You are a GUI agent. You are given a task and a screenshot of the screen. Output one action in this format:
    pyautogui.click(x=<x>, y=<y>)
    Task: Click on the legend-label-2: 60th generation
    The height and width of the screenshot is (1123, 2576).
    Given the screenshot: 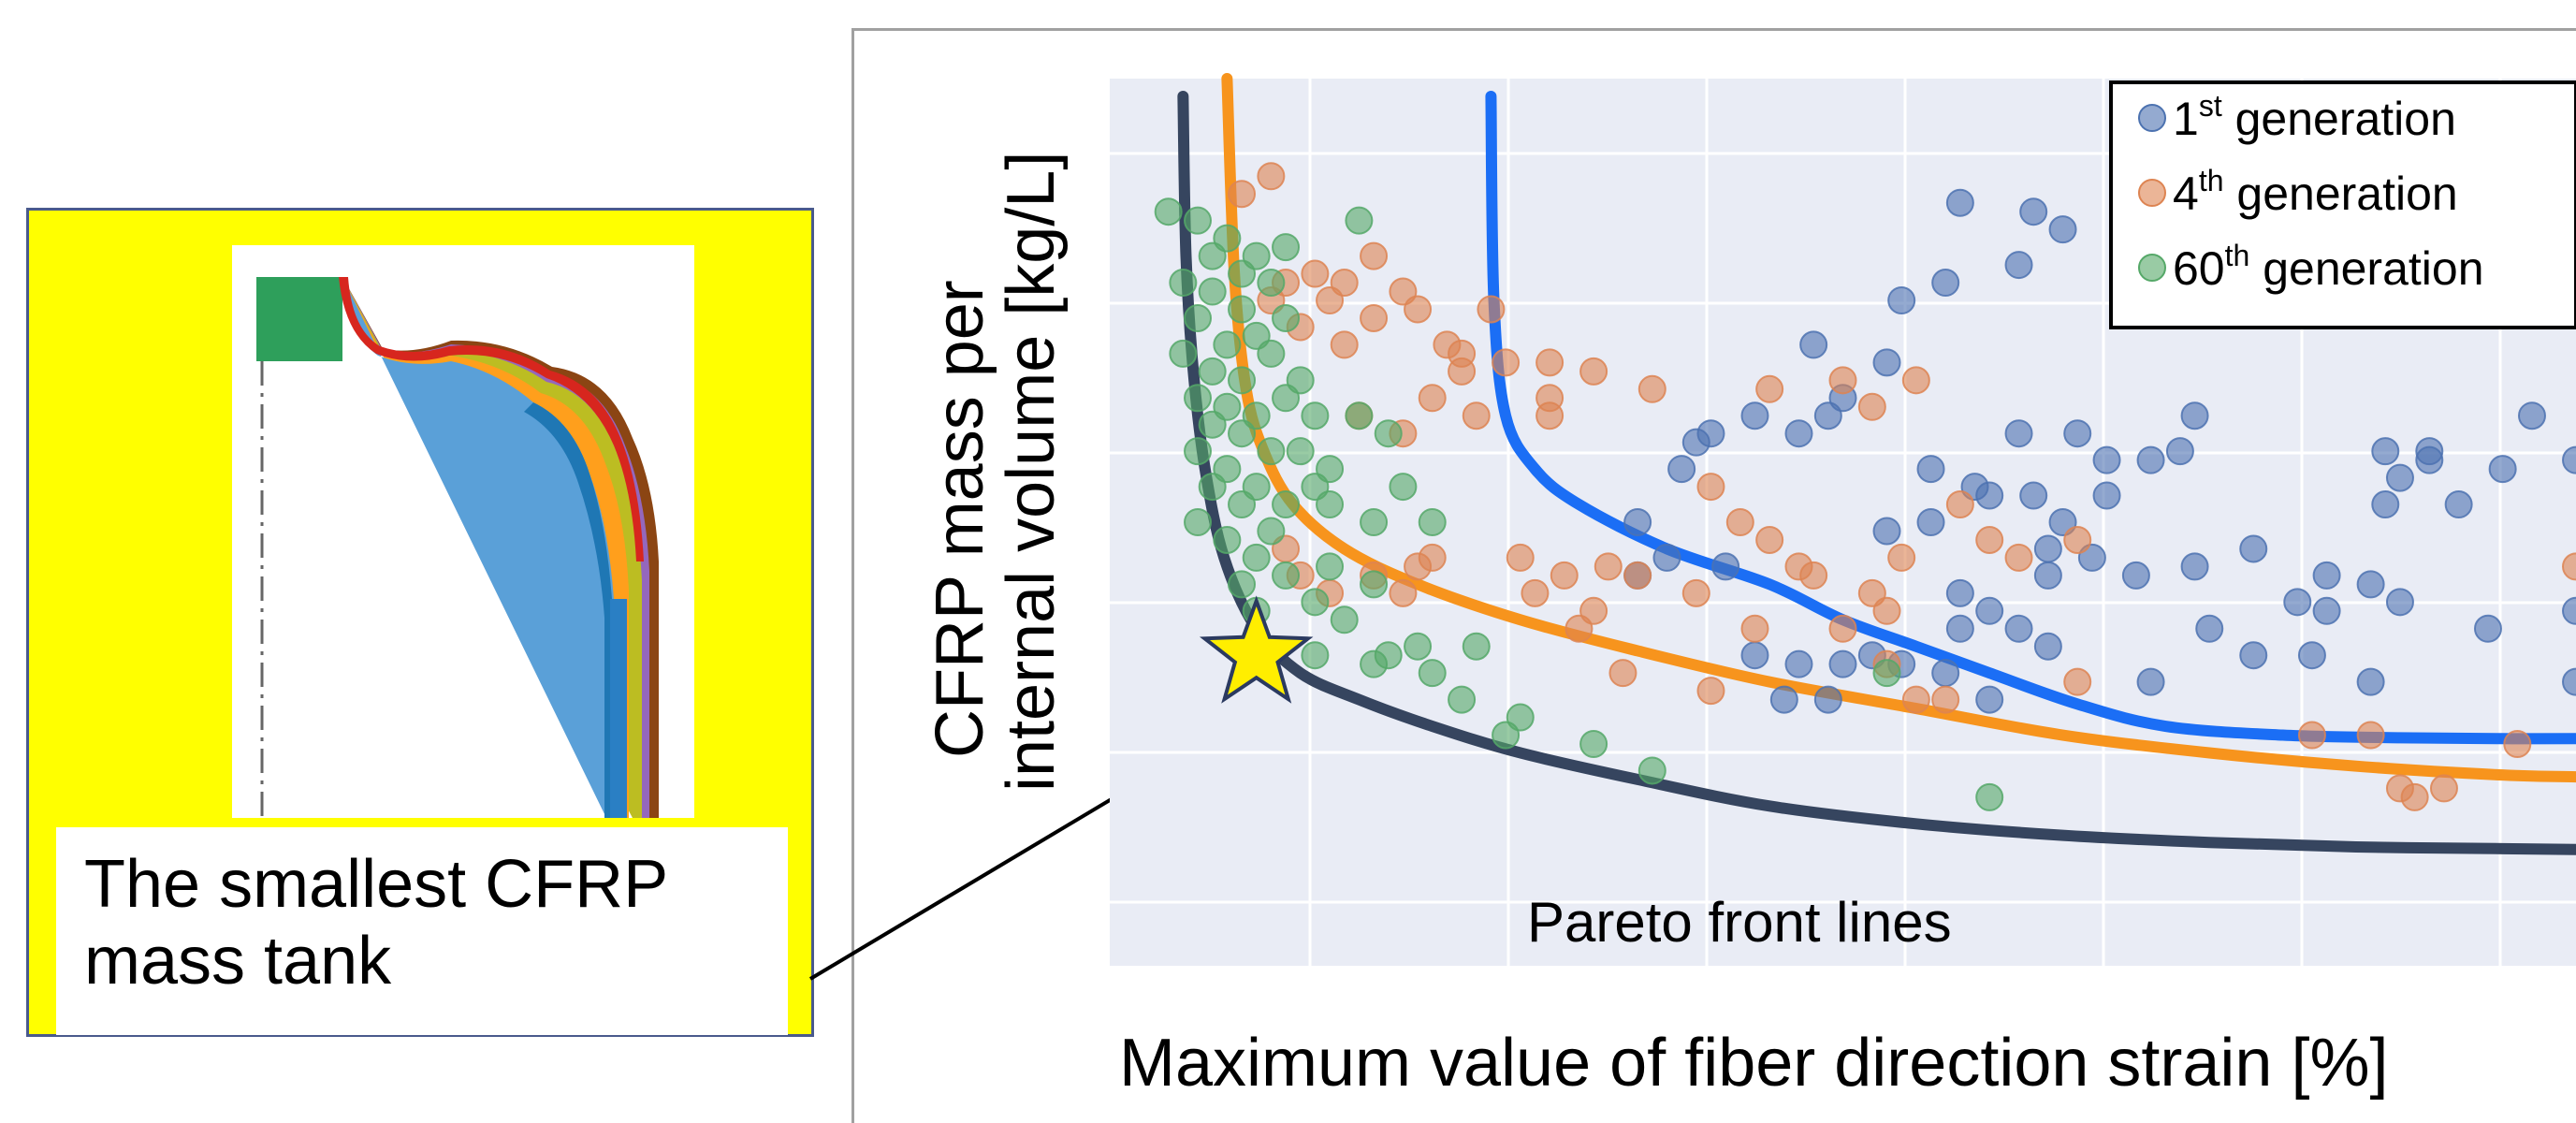 What is the action you would take?
    pyautogui.click(x=2328, y=267)
    